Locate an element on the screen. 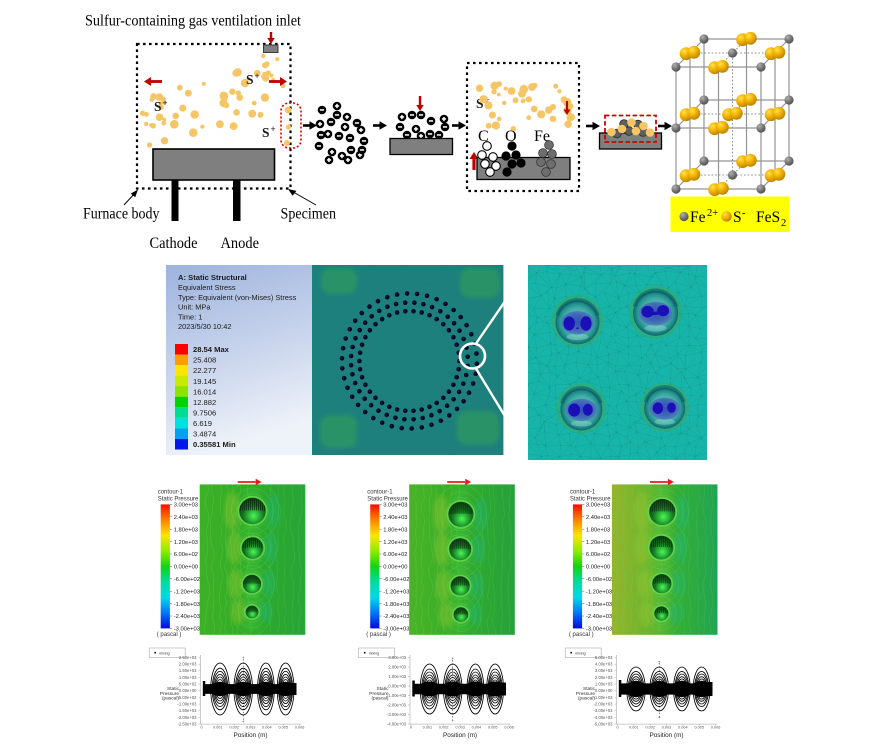 The image size is (876, 749). svg-text: 19.145 is located at coordinates (204, 381).